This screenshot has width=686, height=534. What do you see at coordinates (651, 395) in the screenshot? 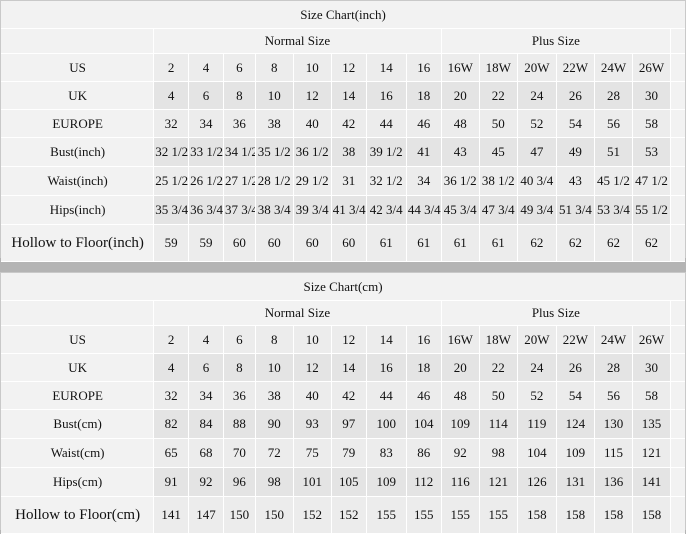
I see `cell-value: 58` at bounding box center [651, 395].